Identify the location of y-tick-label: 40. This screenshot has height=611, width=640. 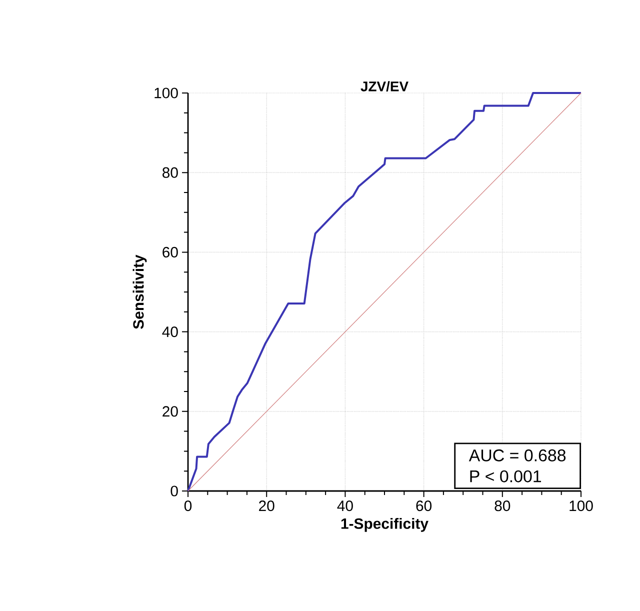
(170, 332).